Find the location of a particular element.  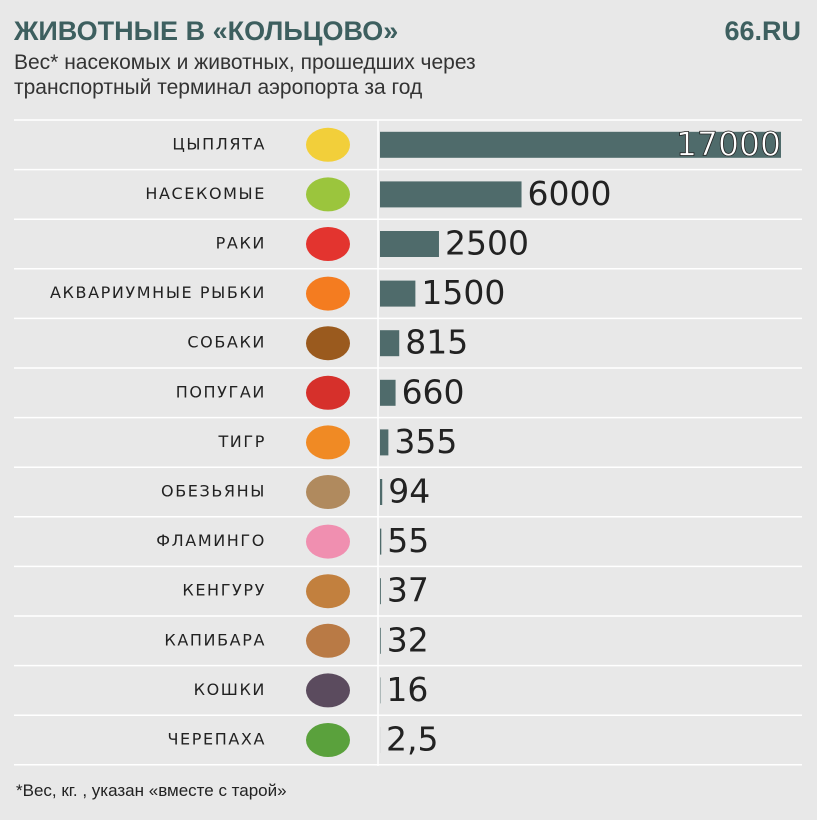

footnote: *Вес, кг. , указан «вместе с тарой» is located at coordinates (151, 790).